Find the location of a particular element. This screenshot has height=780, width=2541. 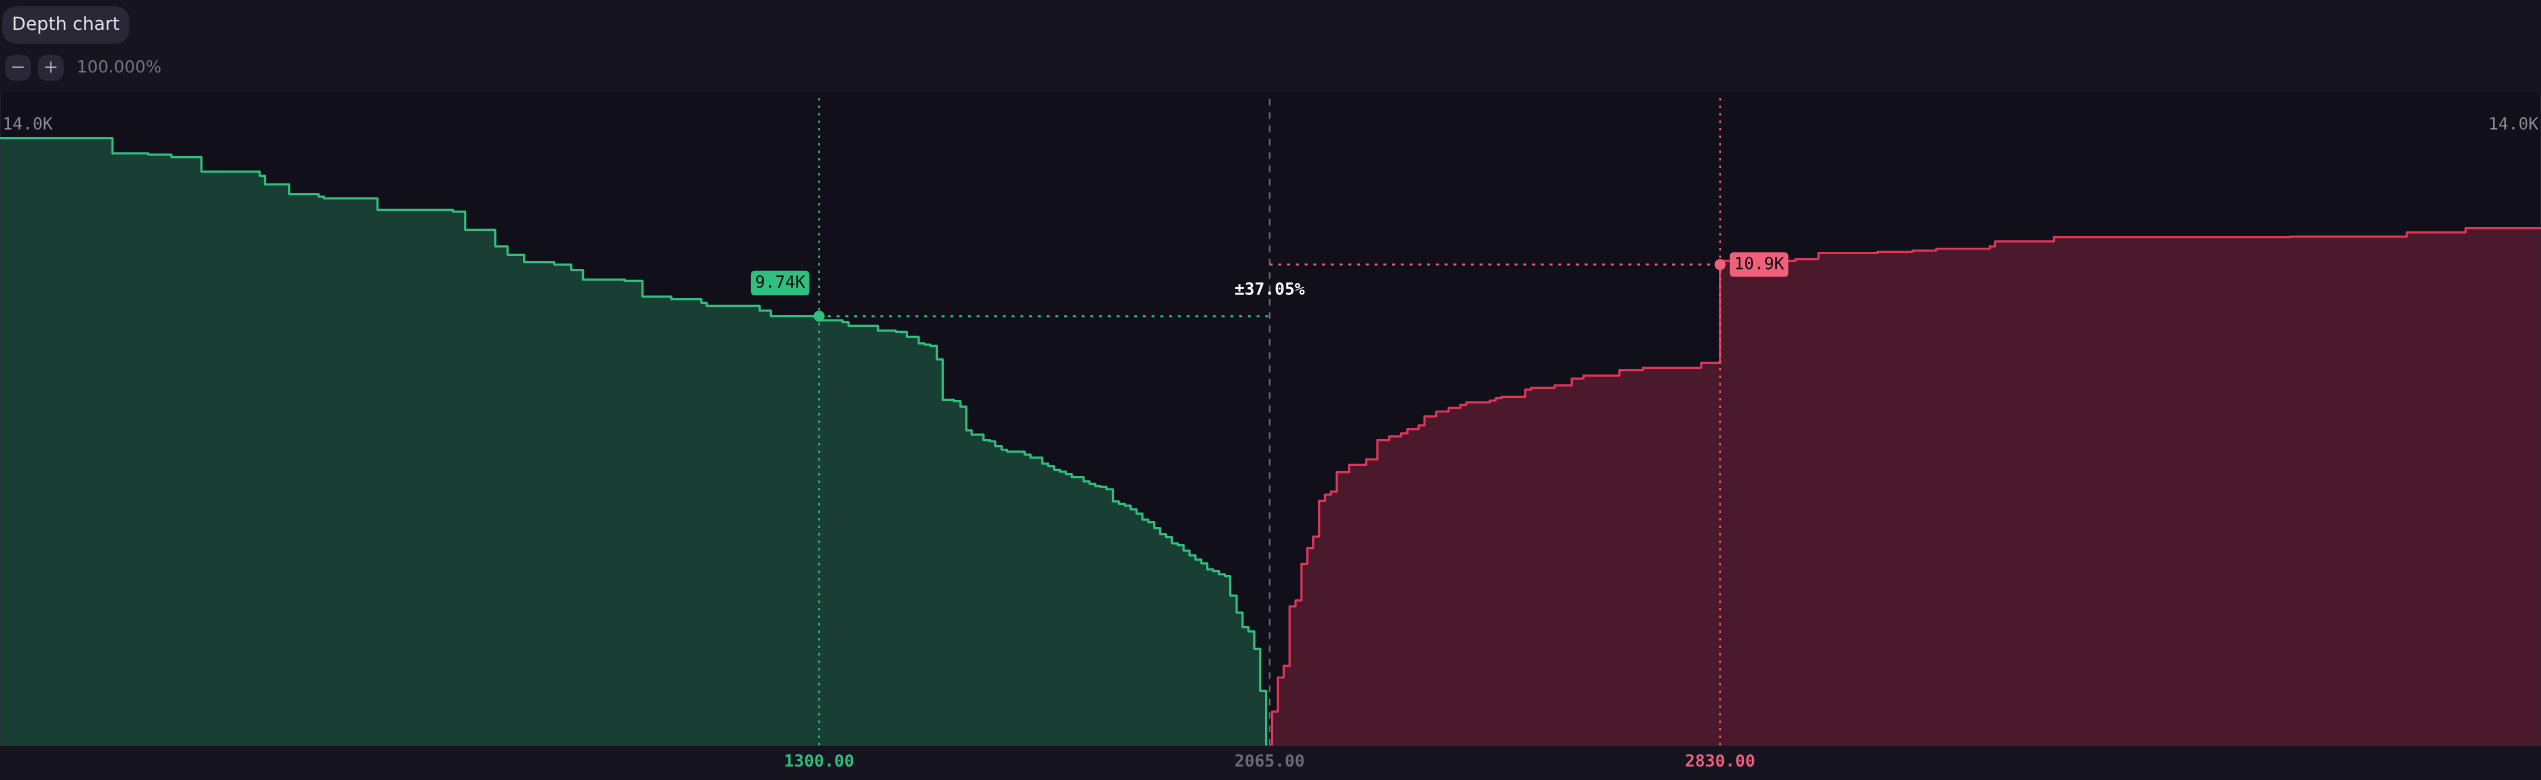

x-tick-label: 2065.00 is located at coordinates (1269, 760).